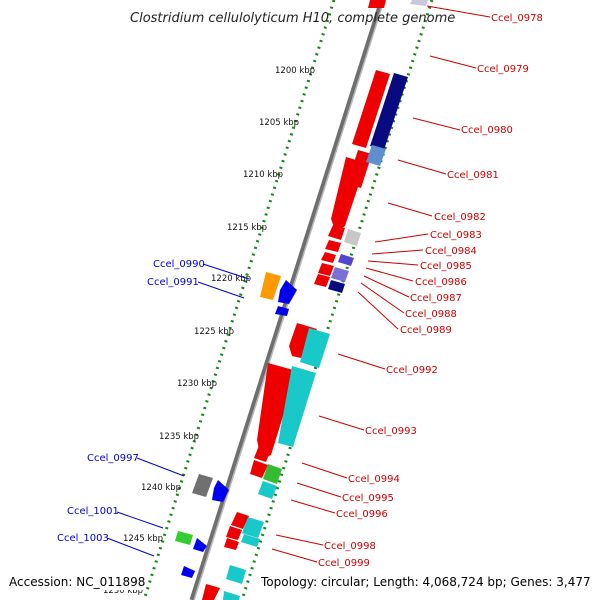 Image resolution: width=600 pixels, height=600 pixels. What do you see at coordinates (214, 332) in the screenshot?
I see `scale-label: 1225 kbp` at bounding box center [214, 332].